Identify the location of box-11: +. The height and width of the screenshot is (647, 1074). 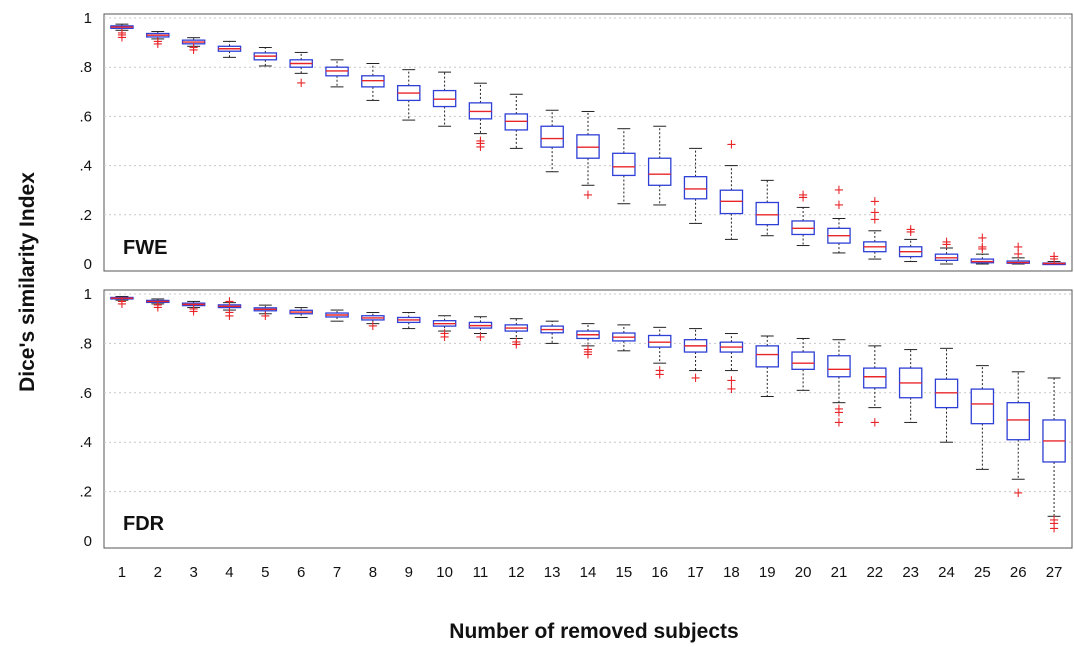
(480, 330).